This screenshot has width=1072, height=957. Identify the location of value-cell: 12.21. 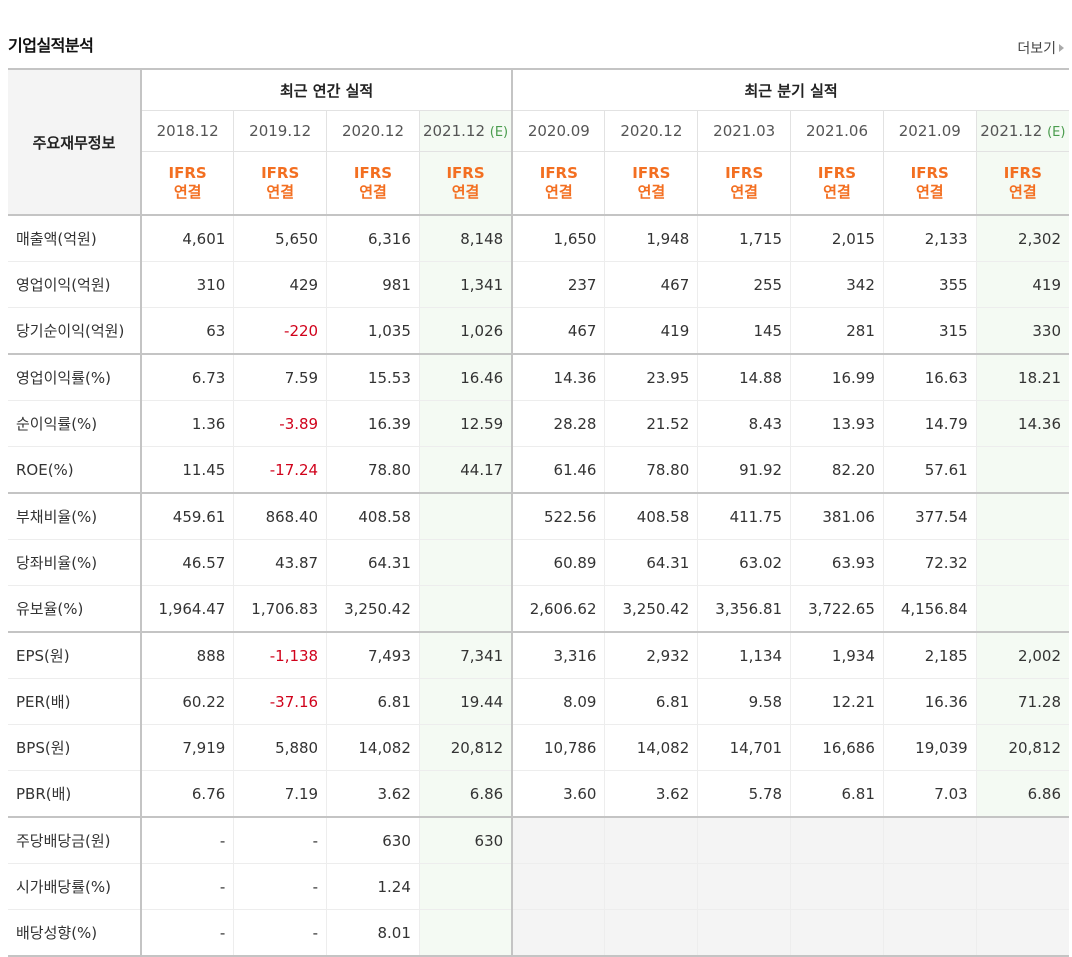
(837, 701).